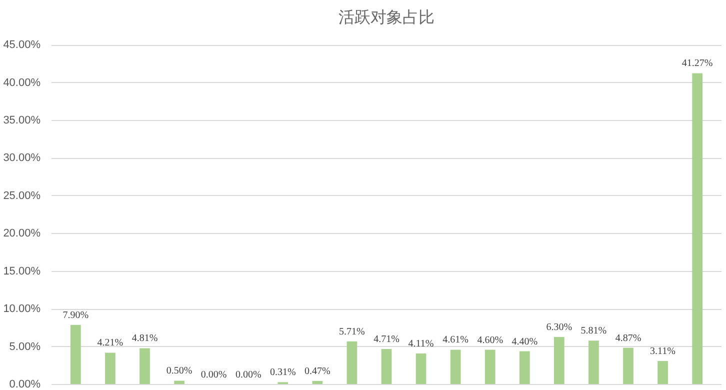 The height and width of the screenshot is (390, 726). I want to click on data-label: 5.81%, so click(593, 331).